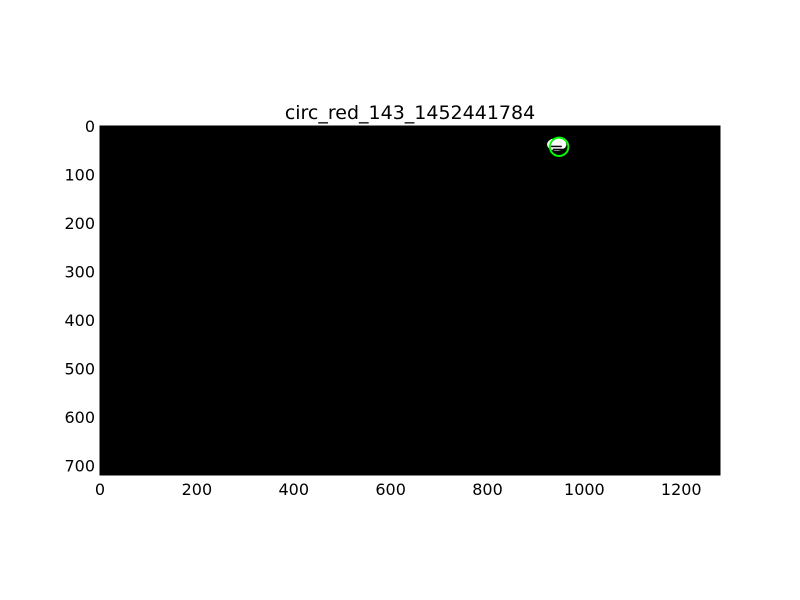 The image size is (800, 600). What do you see at coordinates (79, 417) in the screenshot?
I see `y-tick-label: 600` at bounding box center [79, 417].